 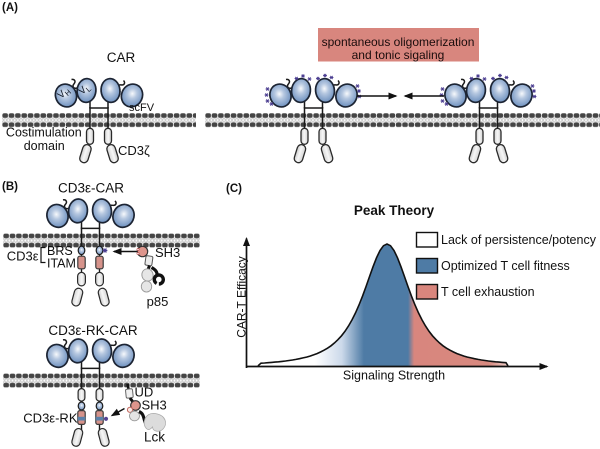 What do you see at coordinates (234, 189) in the screenshot?
I see `svg-text: (C)` at bounding box center [234, 189].